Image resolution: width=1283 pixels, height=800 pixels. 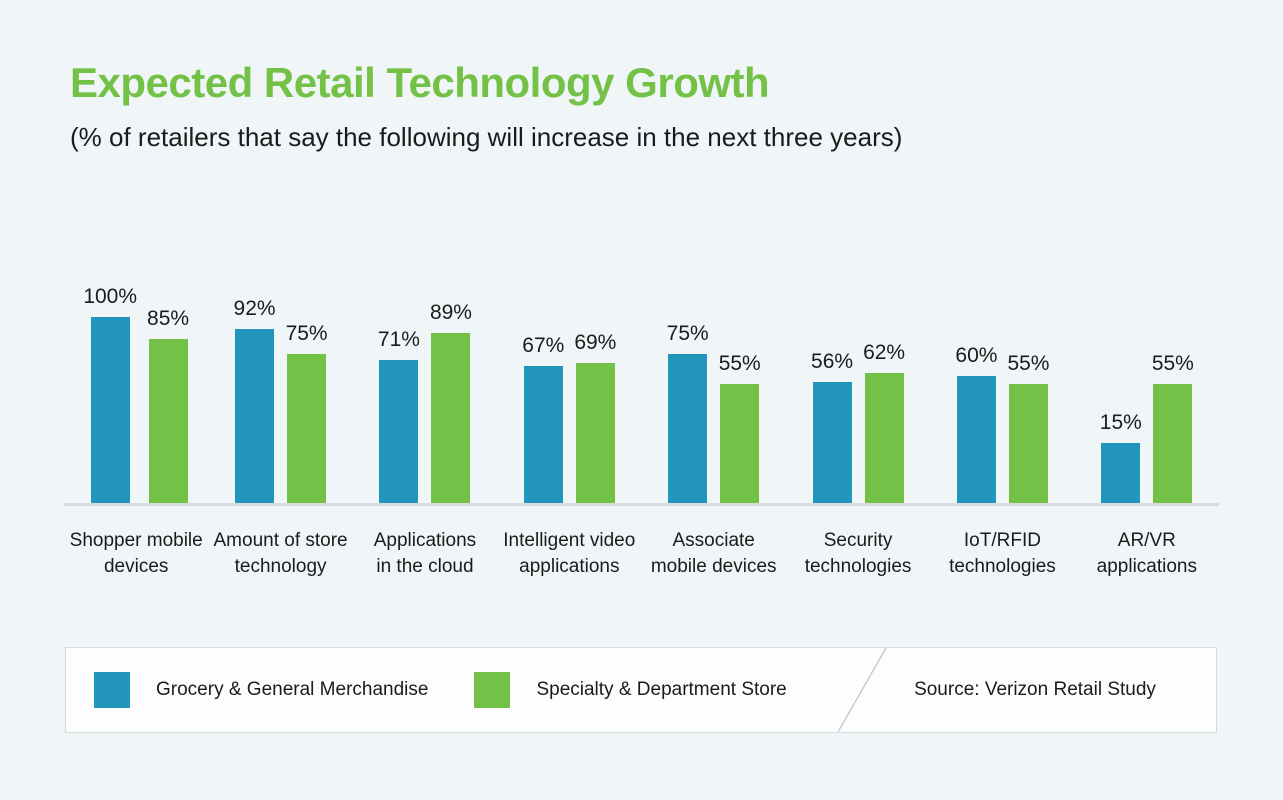 I want to click on bar-group-associate-mobile-devices: 75% 55%, so click(x=714, y=385).